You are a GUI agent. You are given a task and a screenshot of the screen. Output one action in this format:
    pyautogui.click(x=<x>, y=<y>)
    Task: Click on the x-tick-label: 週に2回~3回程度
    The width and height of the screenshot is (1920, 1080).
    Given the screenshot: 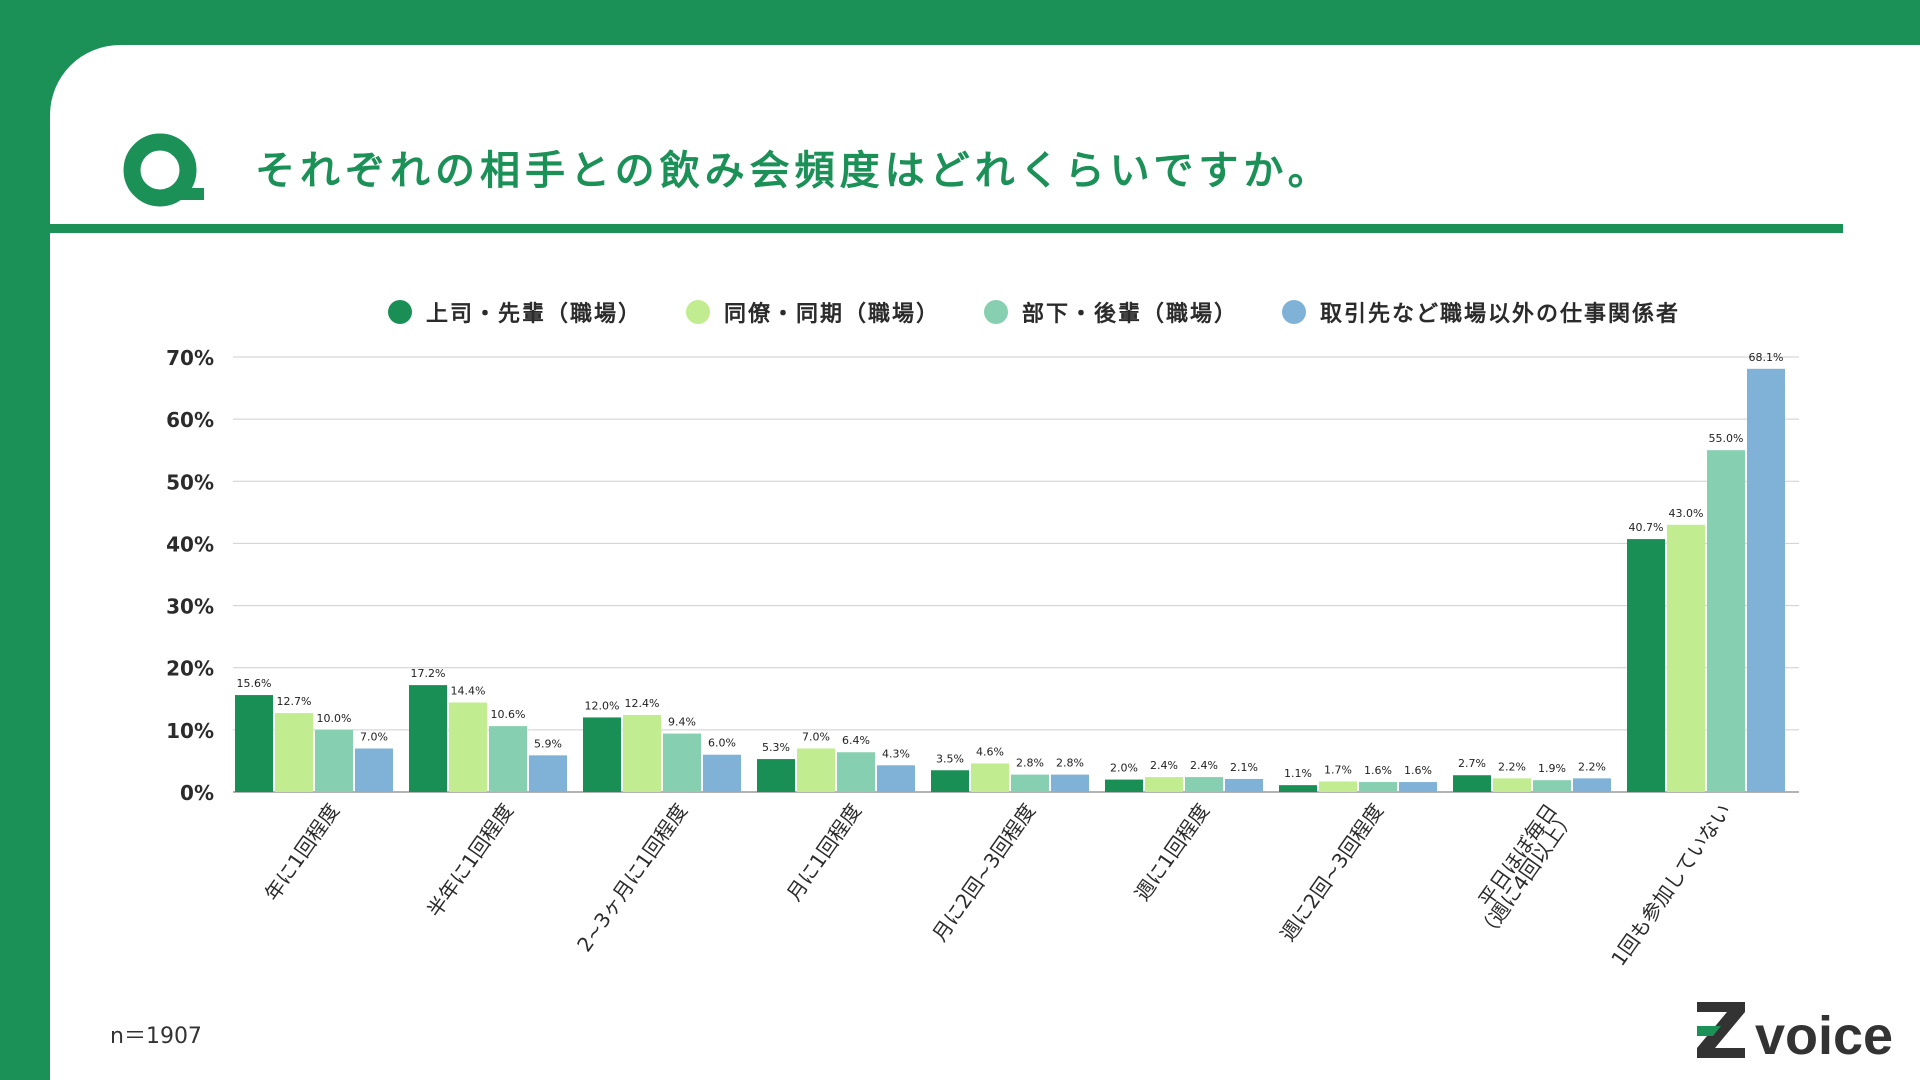 What is the action you would take?
    pyautogui.click(x=1331, y=872)
    